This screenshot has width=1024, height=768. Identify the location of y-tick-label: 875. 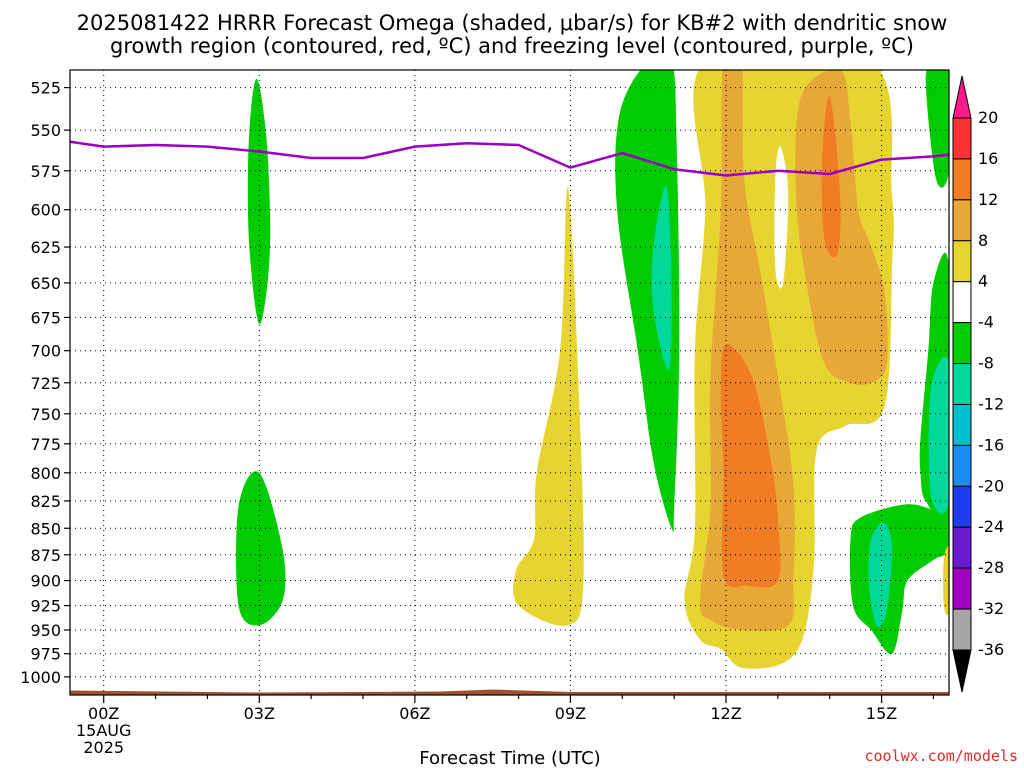
(45, 555).